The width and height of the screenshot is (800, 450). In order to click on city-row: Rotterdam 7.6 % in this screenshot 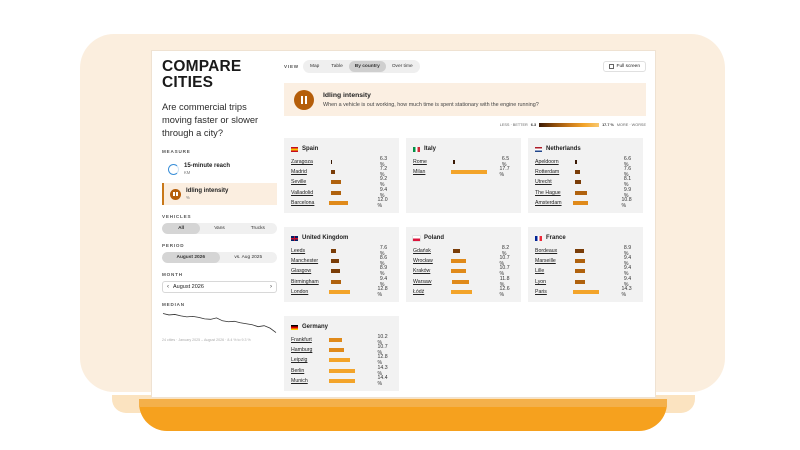, I will do `click(586, 172)`.